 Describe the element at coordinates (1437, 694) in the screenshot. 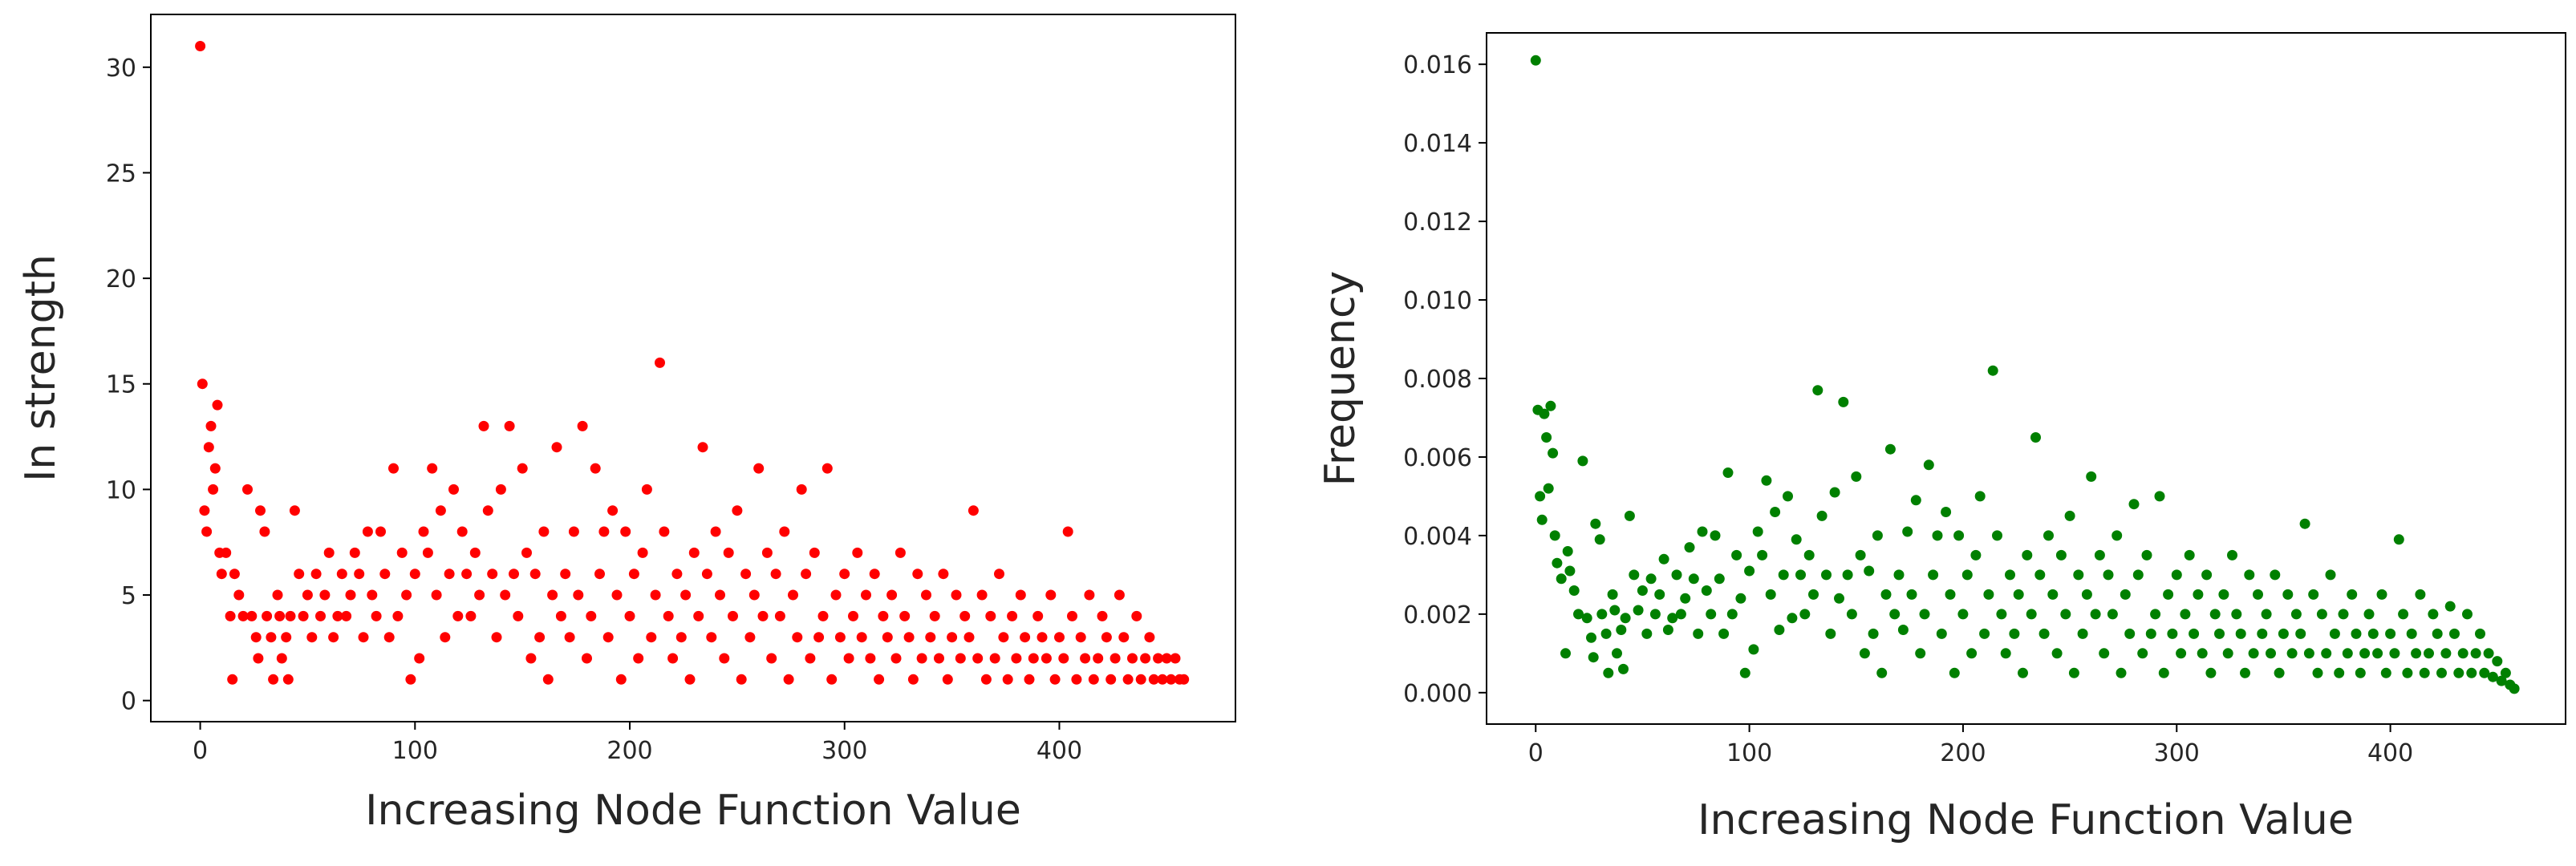

I see `y-tick-label: 0.000` at that location.